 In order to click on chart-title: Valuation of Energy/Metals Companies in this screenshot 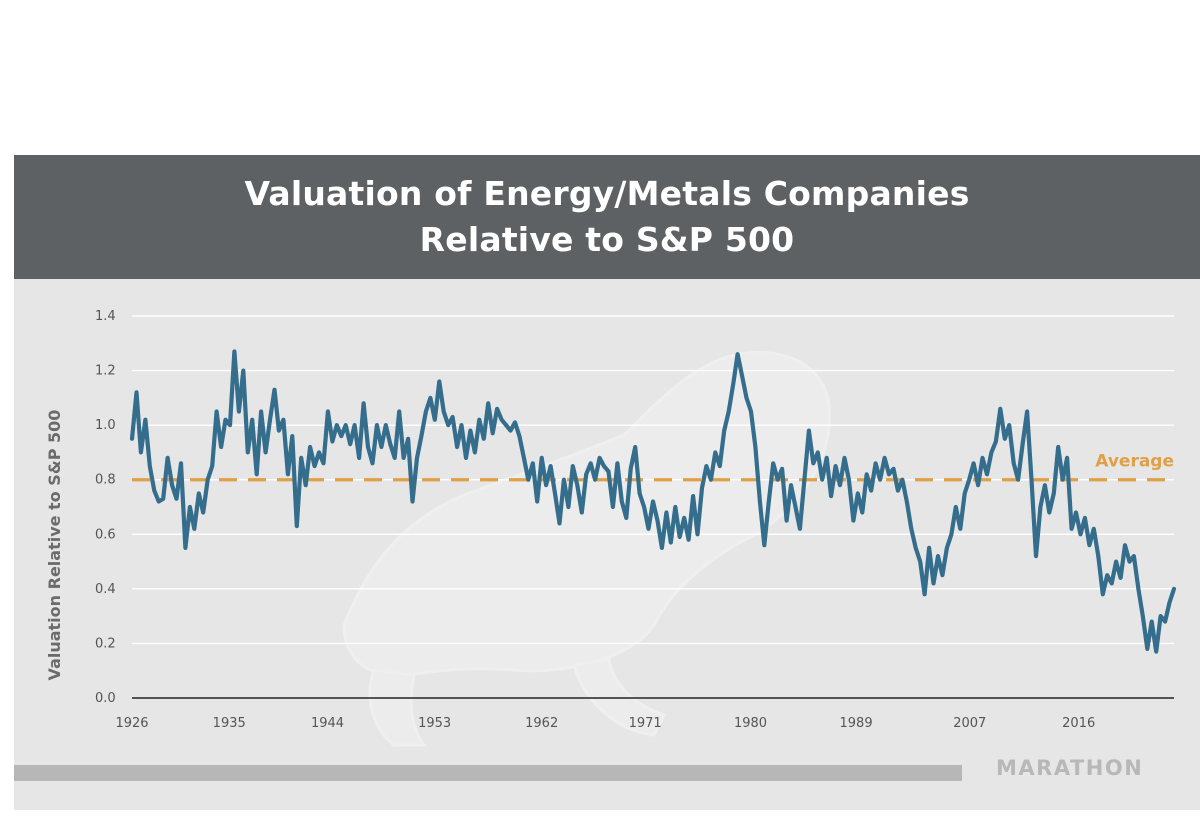, I will do `click(607, 193)`.